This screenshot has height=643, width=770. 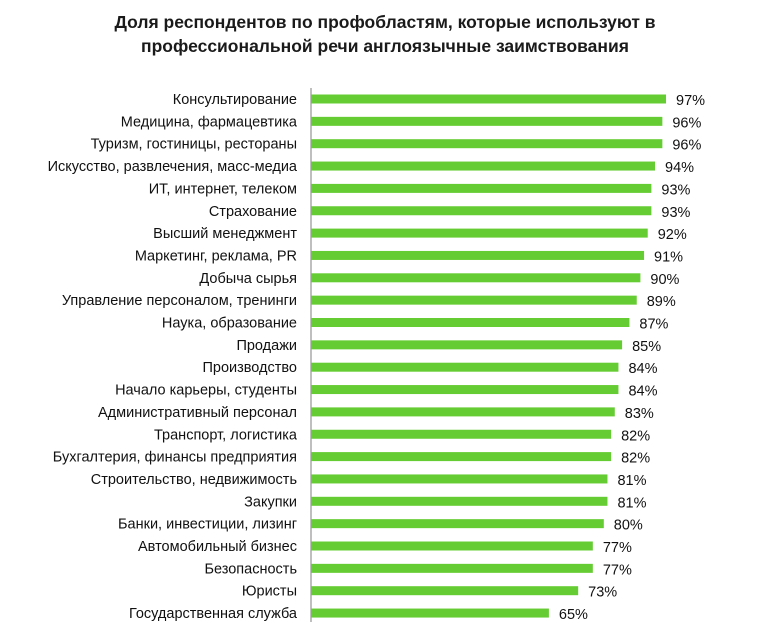 I want to click on value-label: 87%, so click(x=653, y=325).